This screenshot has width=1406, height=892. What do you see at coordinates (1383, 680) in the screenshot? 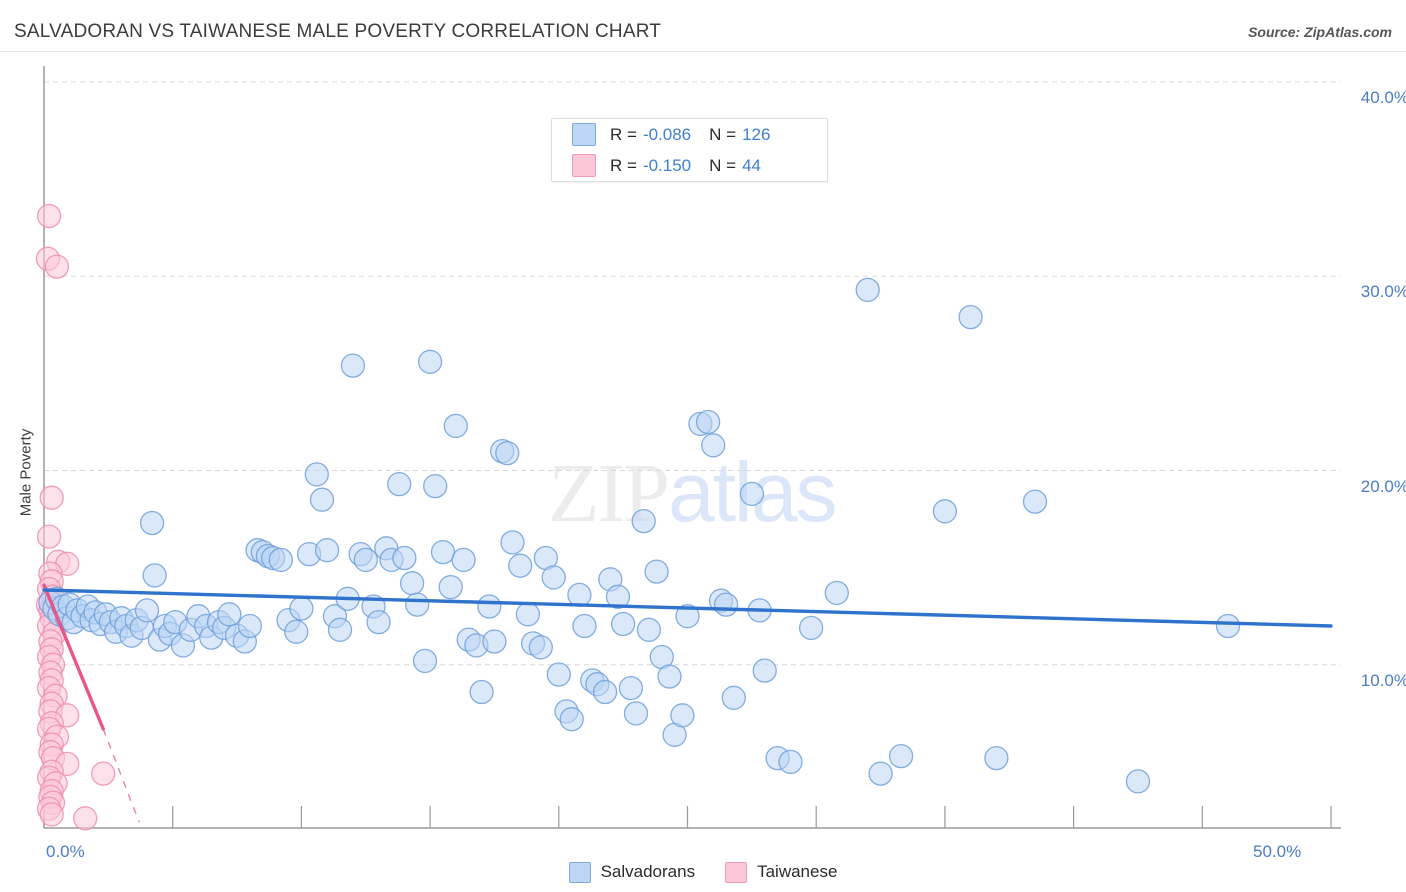
I see `y-axis-tick-label: 10.0%` at bounding box center [1383, 680].